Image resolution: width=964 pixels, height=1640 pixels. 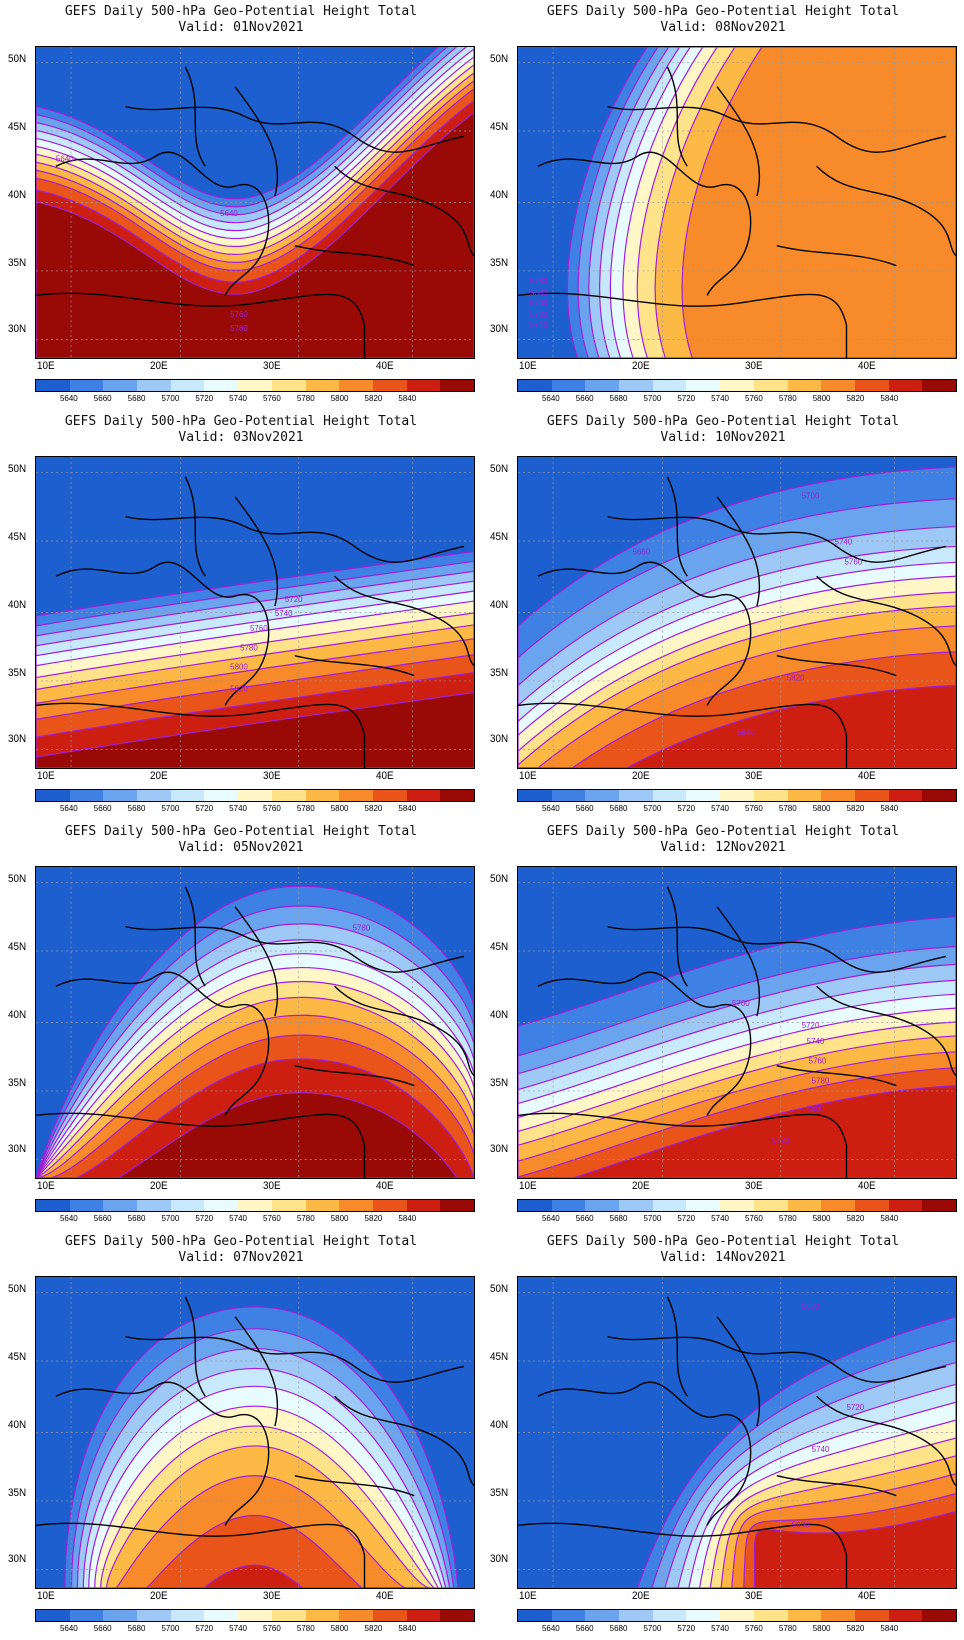 I want to click on geopotential-height-map: 5720 5740 5760 5780 5800 5820, so click(x=255, y=612).